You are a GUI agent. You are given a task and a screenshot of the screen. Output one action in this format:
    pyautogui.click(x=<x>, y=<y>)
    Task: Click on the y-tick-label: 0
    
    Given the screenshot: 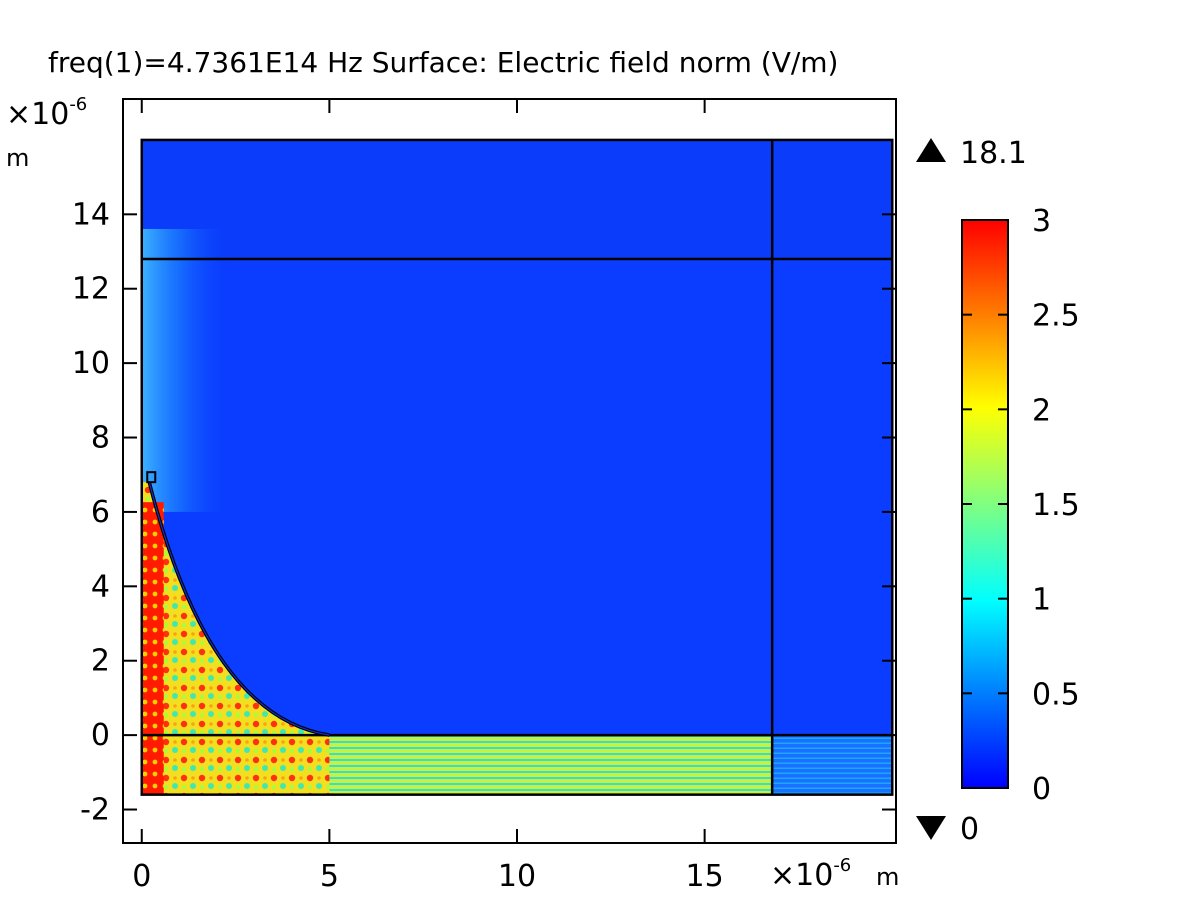 What is the action you would take?
    pyautogui.click(x=100, y=735)
    